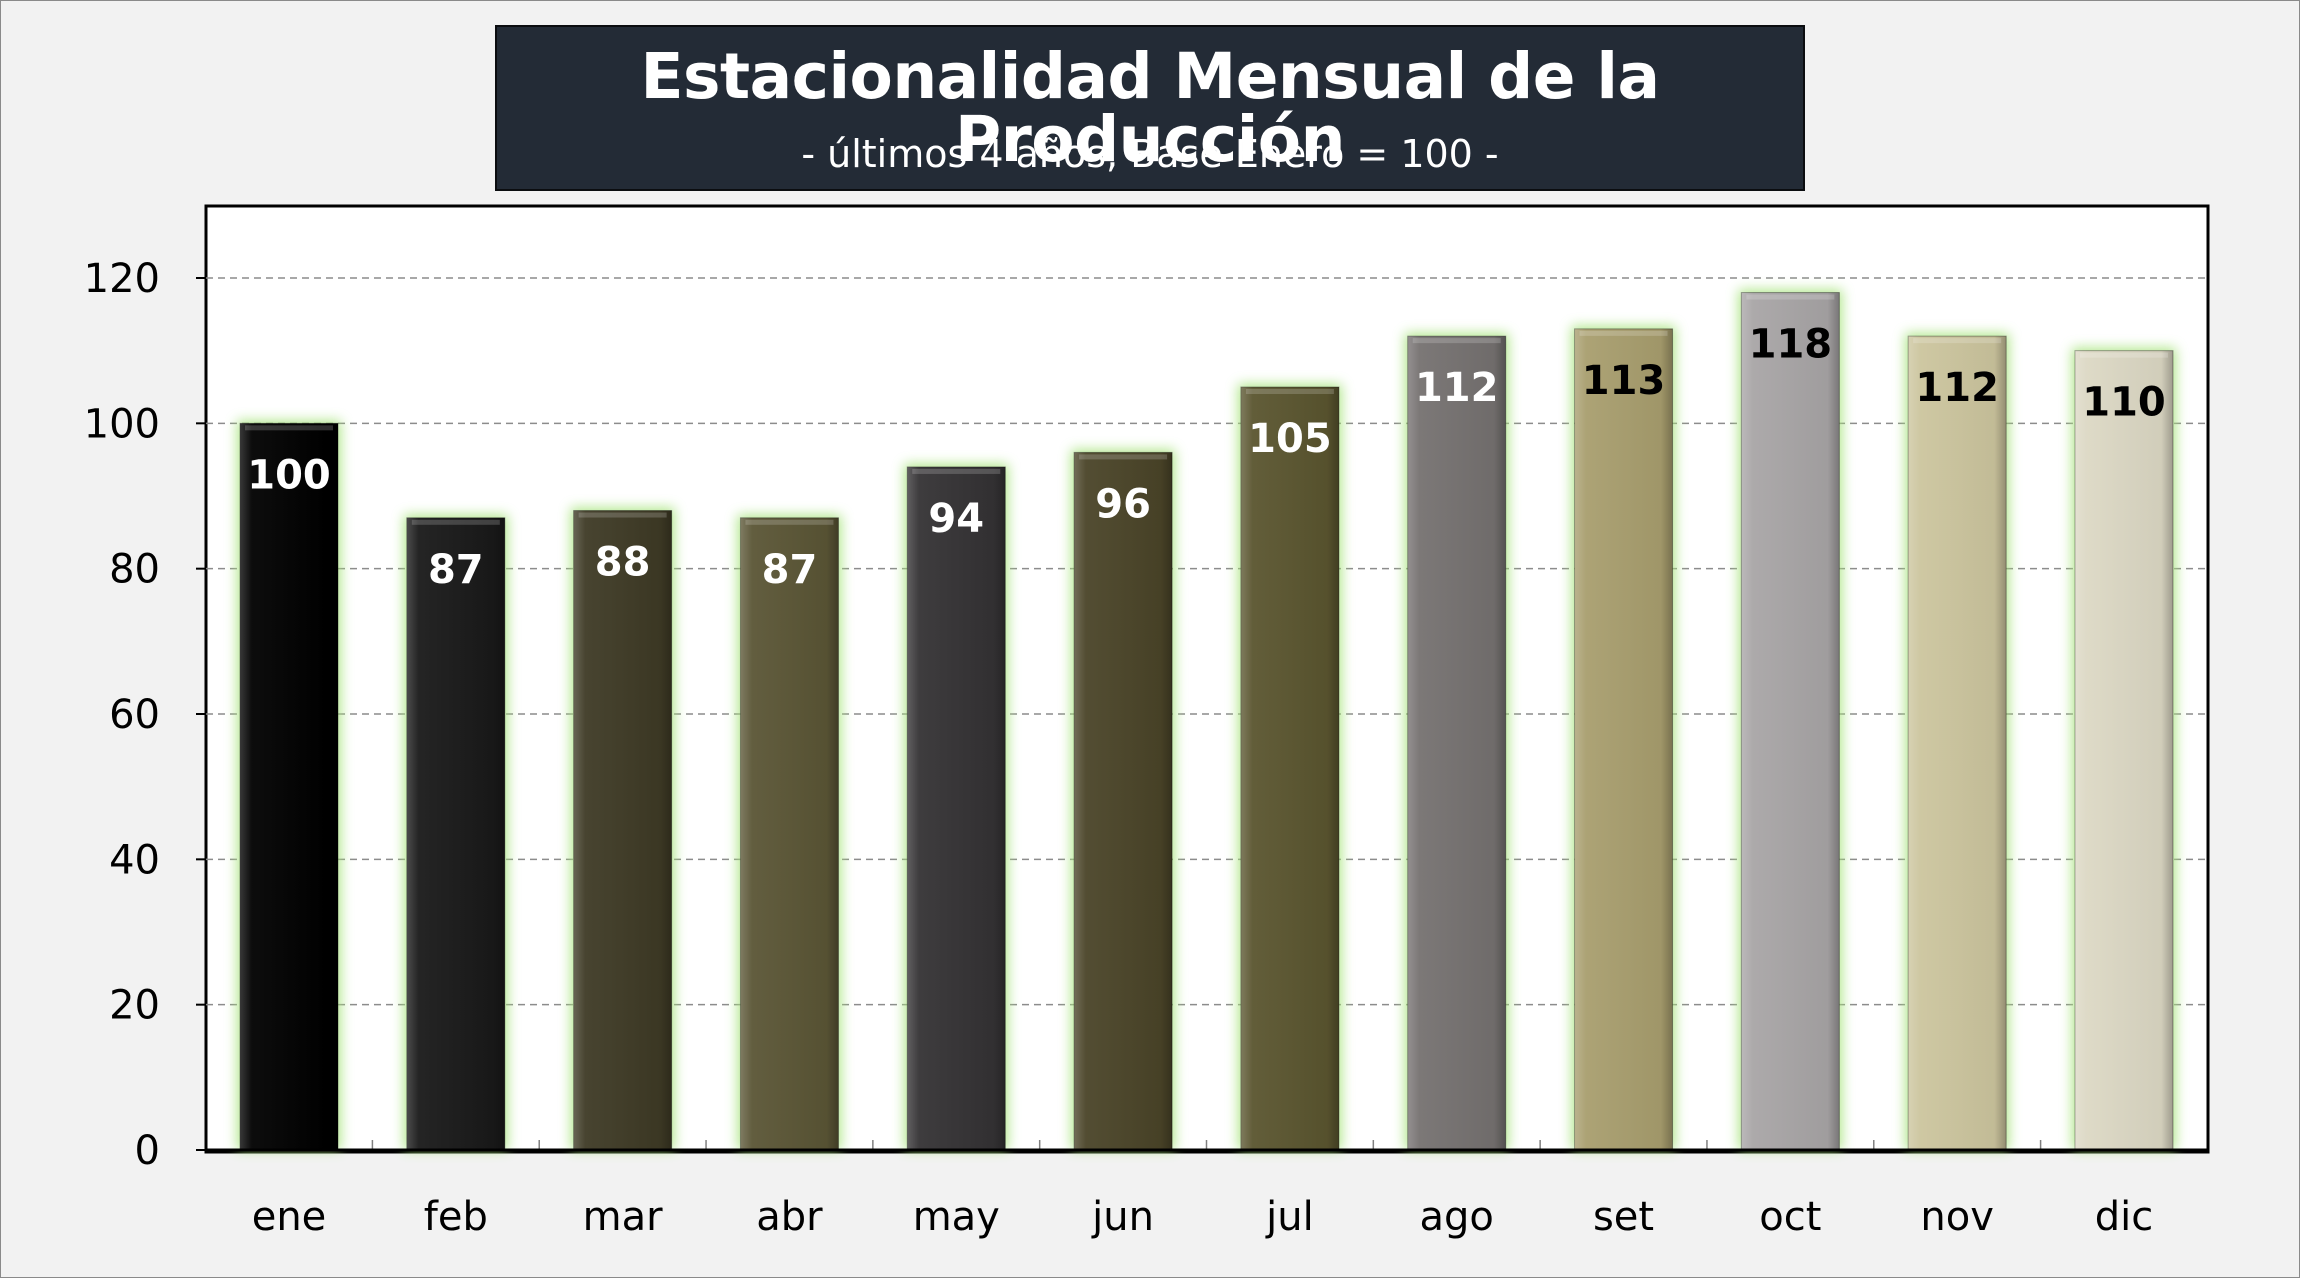 This screenshot has height=1278, width=2300. Describe the element at coordinates (956, 519) in the screenshot. I see `data-label: 94` at that location.